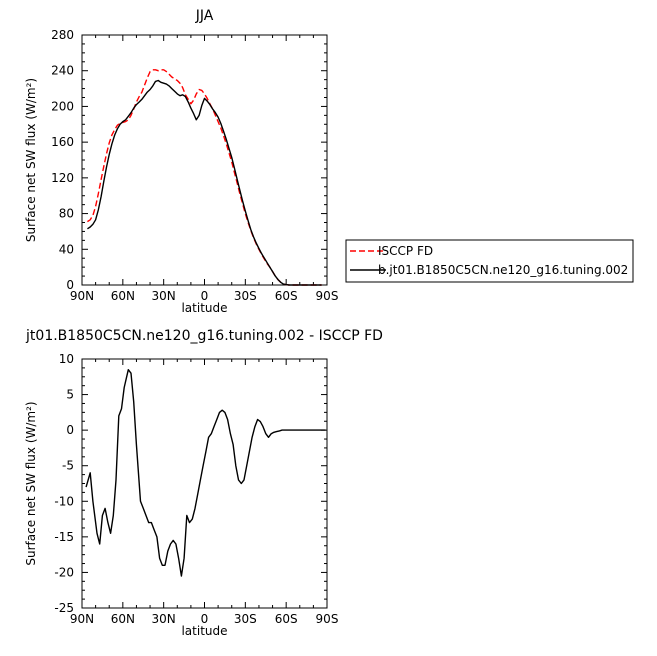 Image resolution: width=657 pixels, height=656 pixels. Describe the element at coordinates (68, 466) in the screenshot. I see `y-tick-label: -5` at that location.